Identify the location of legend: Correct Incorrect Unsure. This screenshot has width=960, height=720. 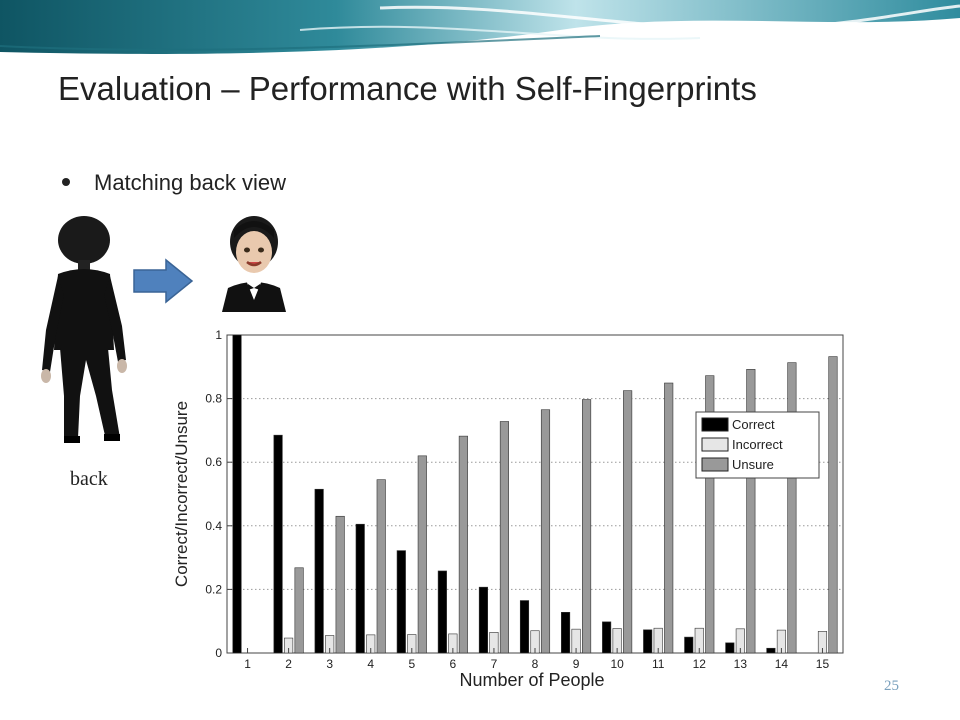
(757, 445).